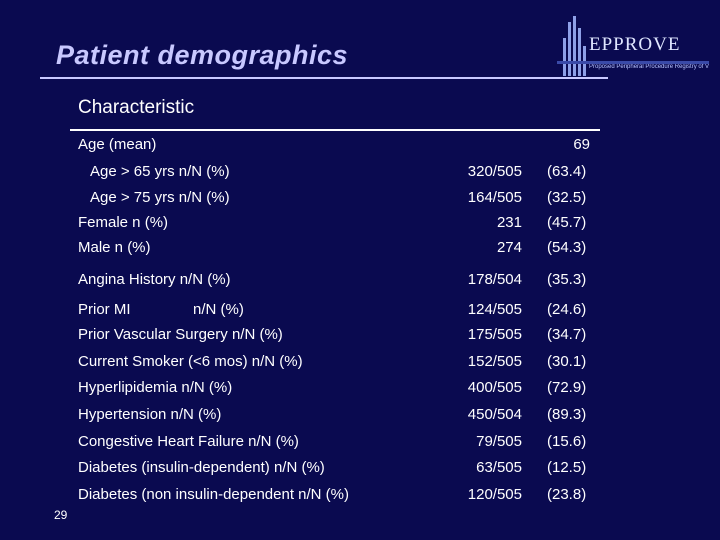 Image resolution: width=720 pixels, height=540 pixels. I want to click on row-percent: (12.5), so click(567, 467).